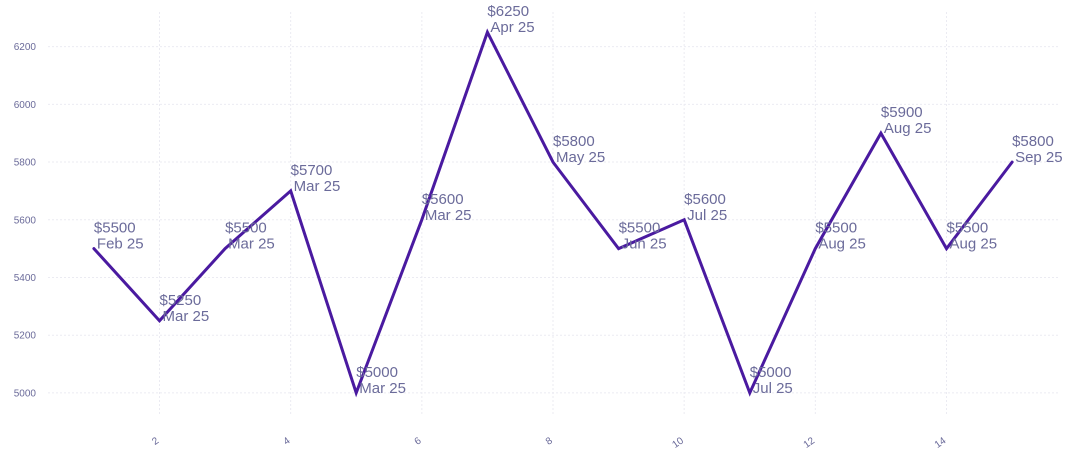 This screenshot has width=1076, height=462. Describe the element at coordinates (25, 393) in the screenshot. I see `y-tick-label-0: 5000` at that location.